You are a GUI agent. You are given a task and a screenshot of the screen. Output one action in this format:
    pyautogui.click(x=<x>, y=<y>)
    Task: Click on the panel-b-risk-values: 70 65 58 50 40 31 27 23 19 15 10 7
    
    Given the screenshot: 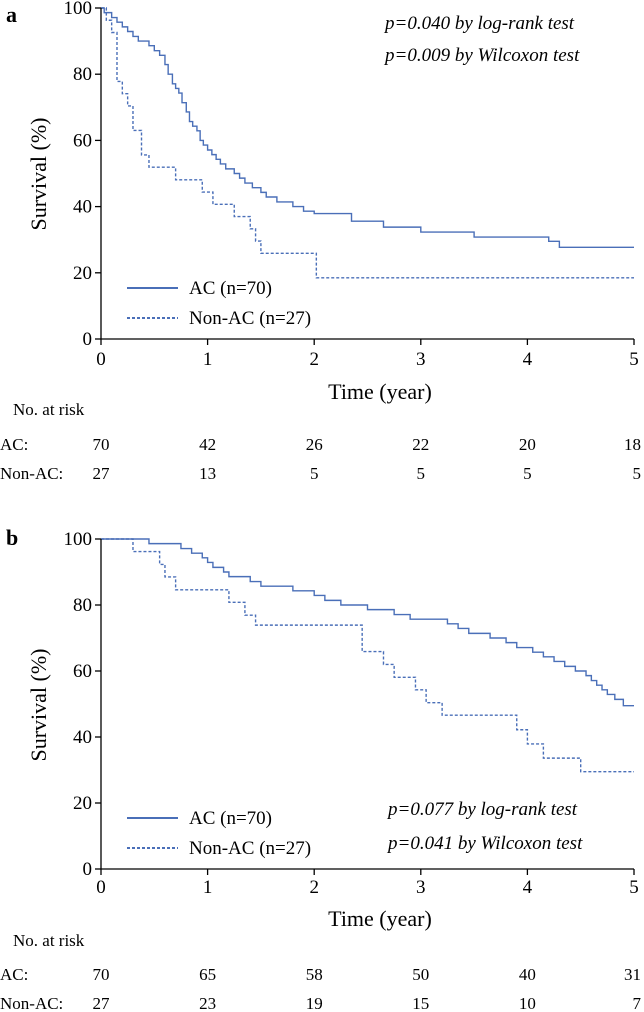 What is the action you would take?
    pyautogui.click(x=367, y=988)
    